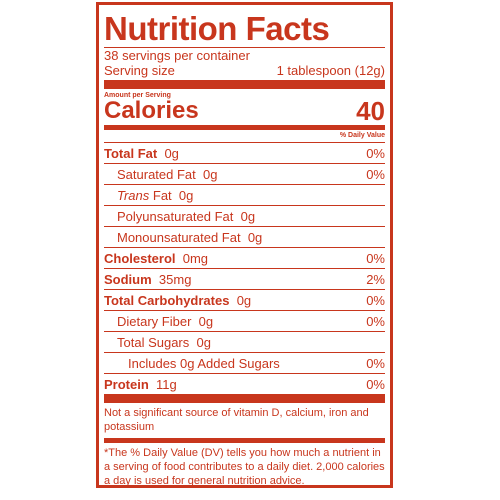 Image resolution: width=500 pixels, height=500 pixels. I want to click on servings-per-container: 38 servings per container, so click(177, 55).